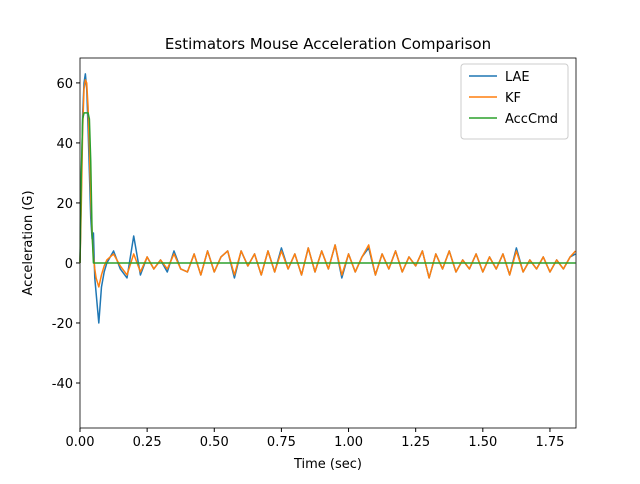 This screenshot has width=640, height=484. Describe the element at coordinates (28, 242) in the screenshot. I see `y-axis-label: Acceleration (G)` at that location.